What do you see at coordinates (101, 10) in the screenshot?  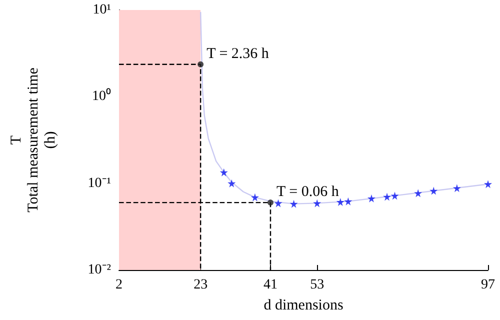 I see `y-tick-label: 10¹` at bounding box center [101, 10].